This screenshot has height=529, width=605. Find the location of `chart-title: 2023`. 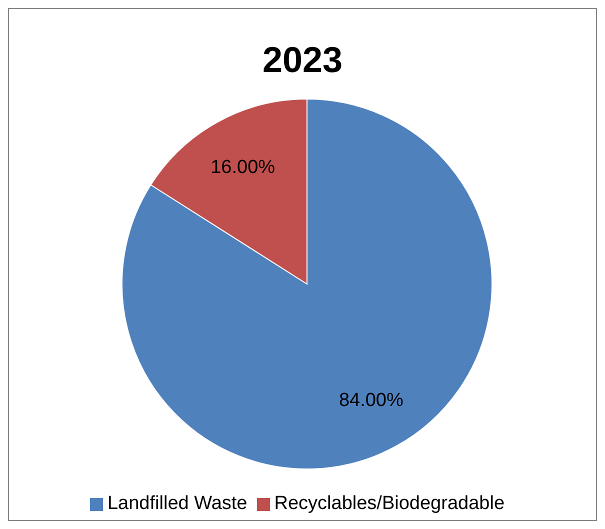

chart-title: 2023 is located at coordinates (302, 60).